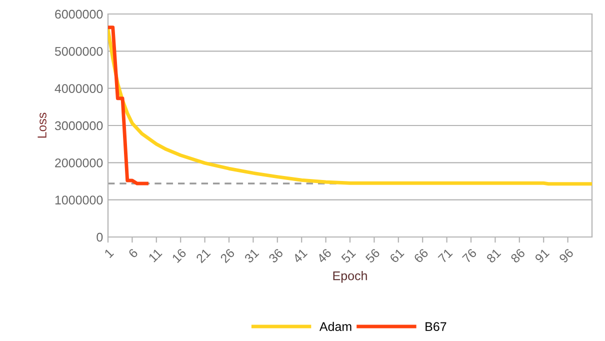  What do you see at coordinates (324, 256) in the screenshot?
I see `x-tick-label: 46` at bounding box center [324, 256].